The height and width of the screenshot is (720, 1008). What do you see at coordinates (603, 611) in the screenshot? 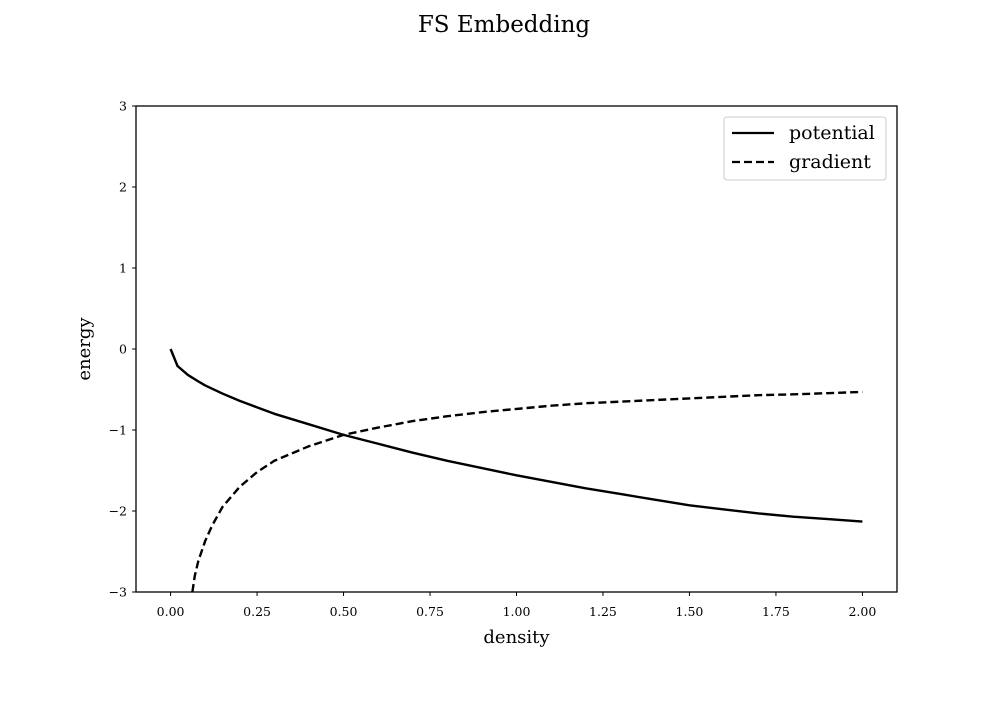
I see `x-tick-label: 1.25` at bounding box center [603, 611].